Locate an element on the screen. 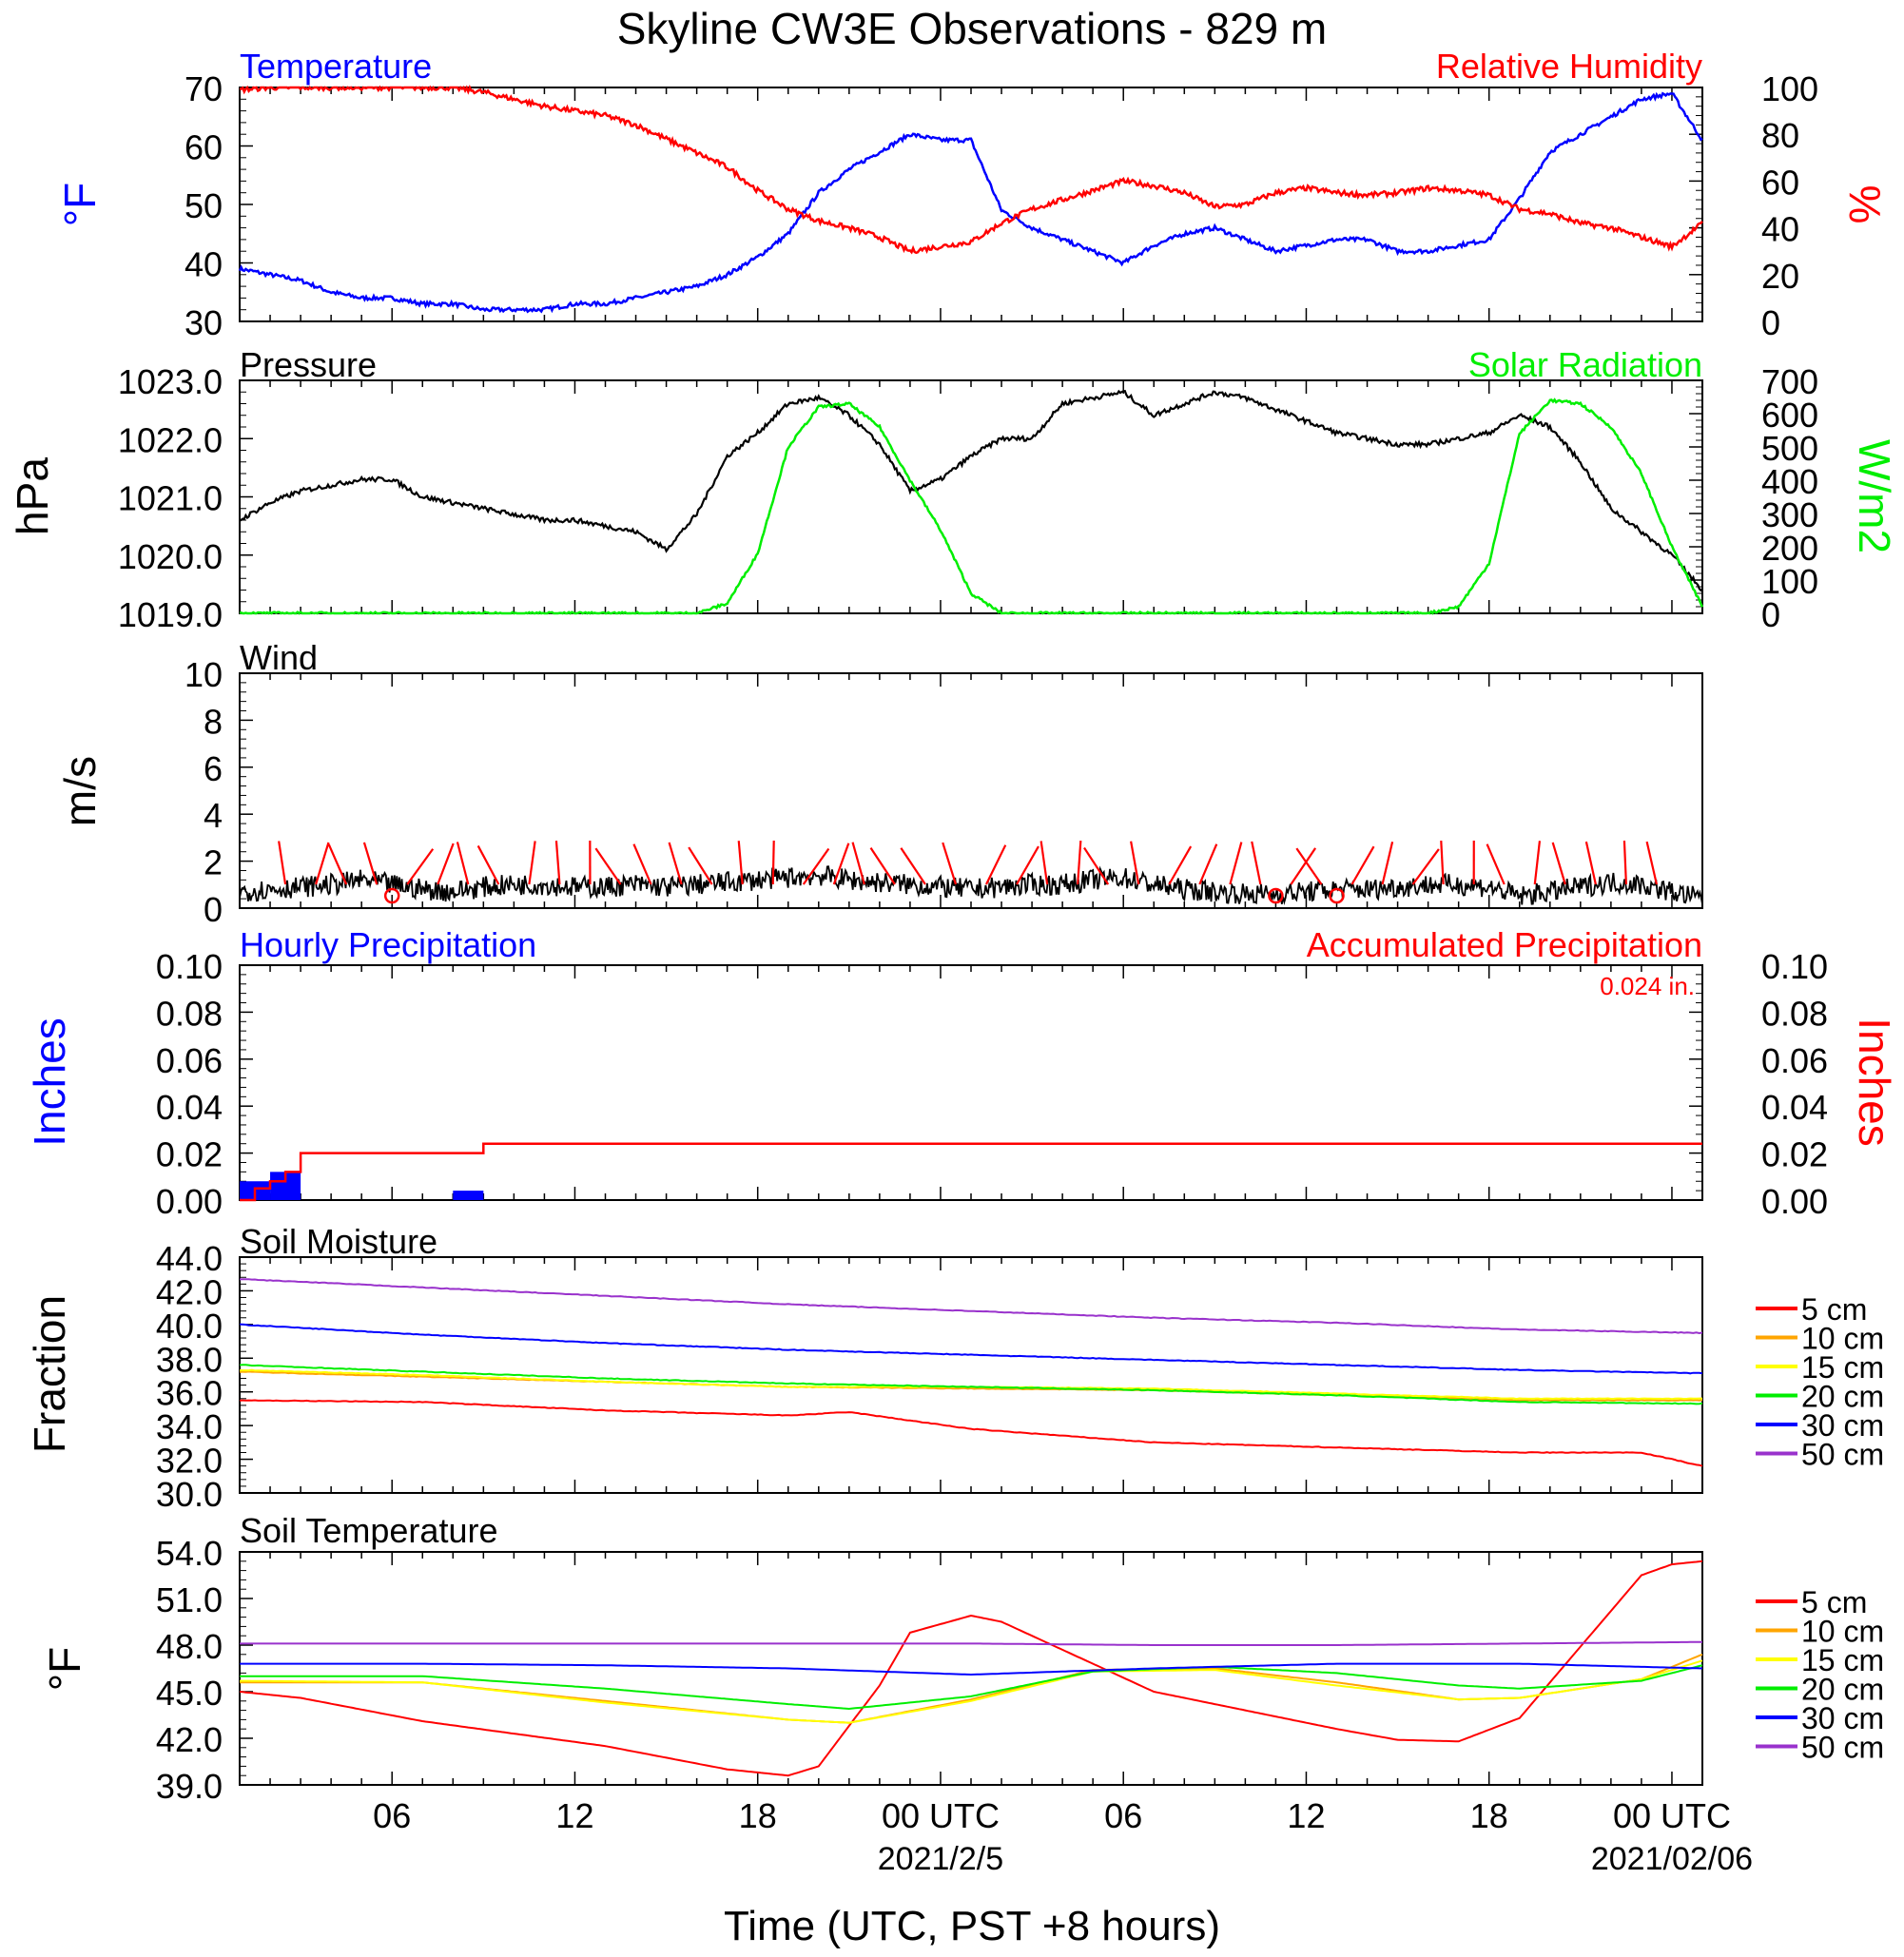  pressure-frame is located at coordinates (971, 496).